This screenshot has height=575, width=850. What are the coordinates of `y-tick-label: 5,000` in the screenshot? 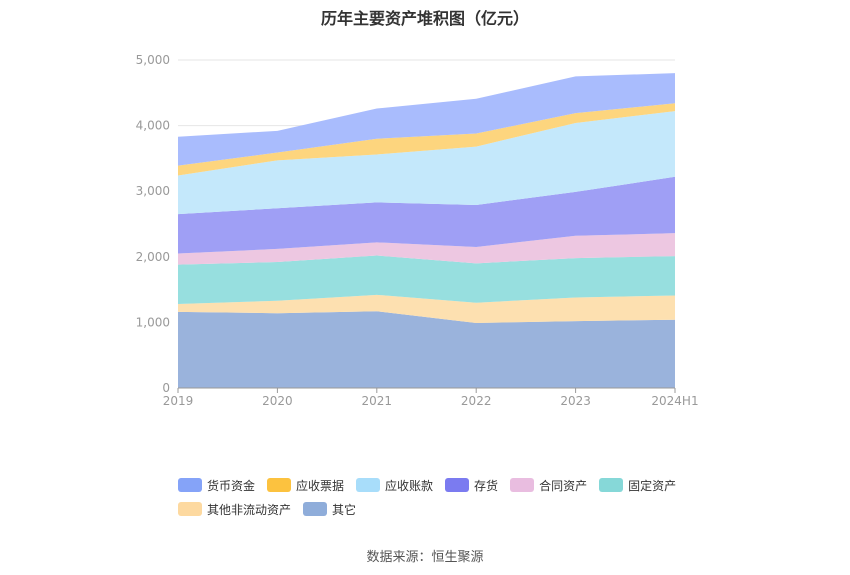 It's located at (153, 60).